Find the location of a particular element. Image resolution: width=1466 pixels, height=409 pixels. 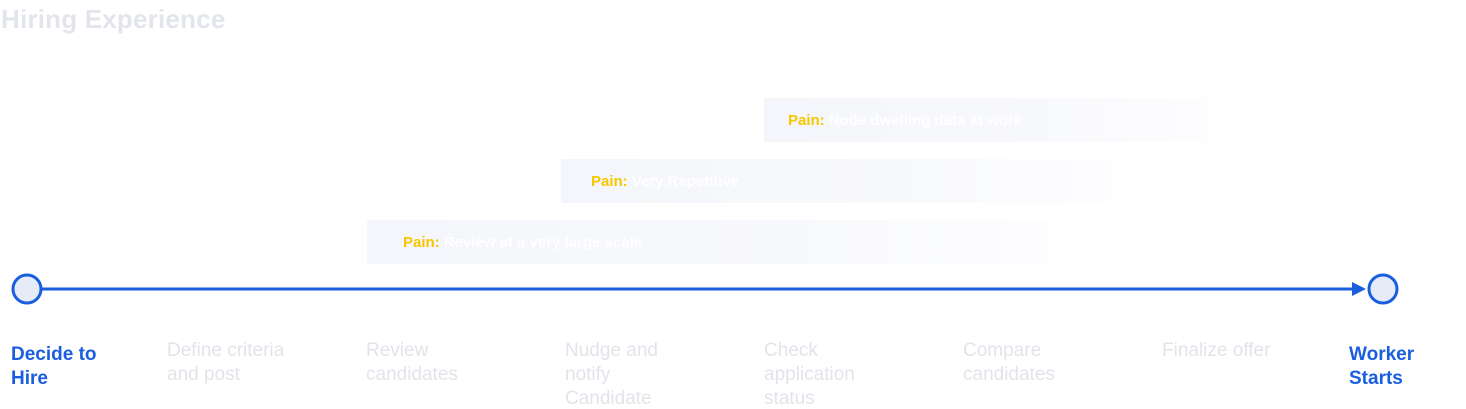

step-line: Review is located at coordinates (397, 350).